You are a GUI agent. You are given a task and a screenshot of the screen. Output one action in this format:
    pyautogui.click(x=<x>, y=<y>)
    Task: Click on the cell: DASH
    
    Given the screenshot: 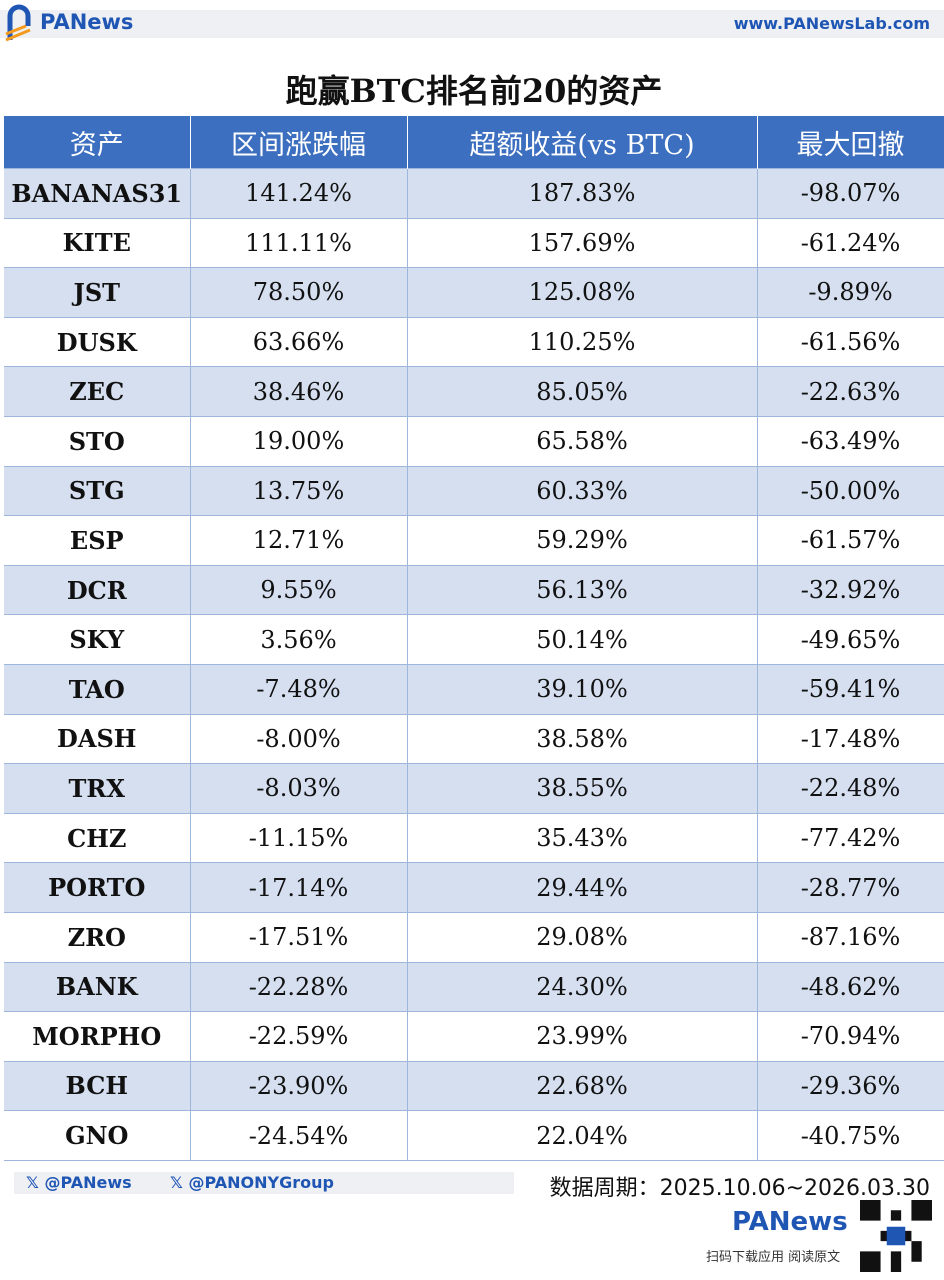 What is the action you would take?
    pyautogui.click(x=97, y=739)
    